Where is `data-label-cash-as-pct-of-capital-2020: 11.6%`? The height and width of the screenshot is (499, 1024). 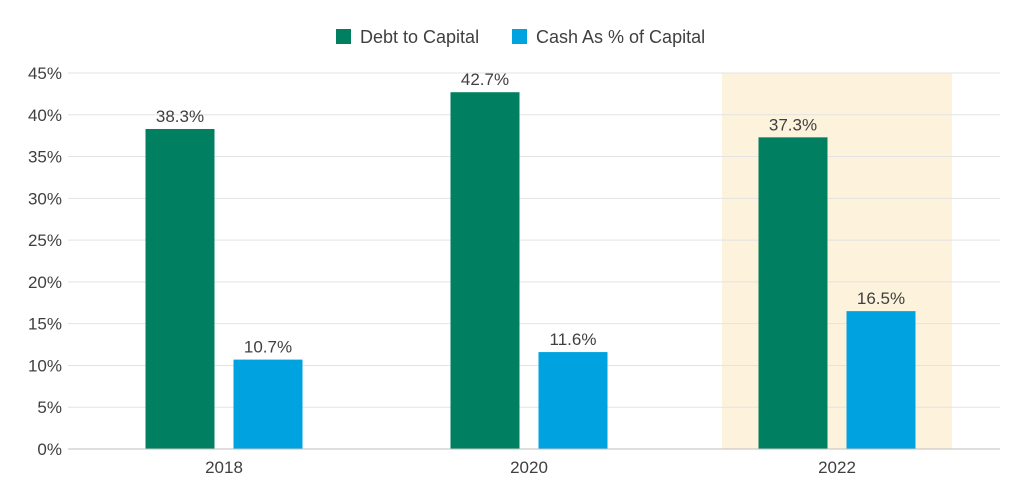 data-label-cash-as-pct-of-capital-2020: 11.6% is located at coordinates (573, 339).